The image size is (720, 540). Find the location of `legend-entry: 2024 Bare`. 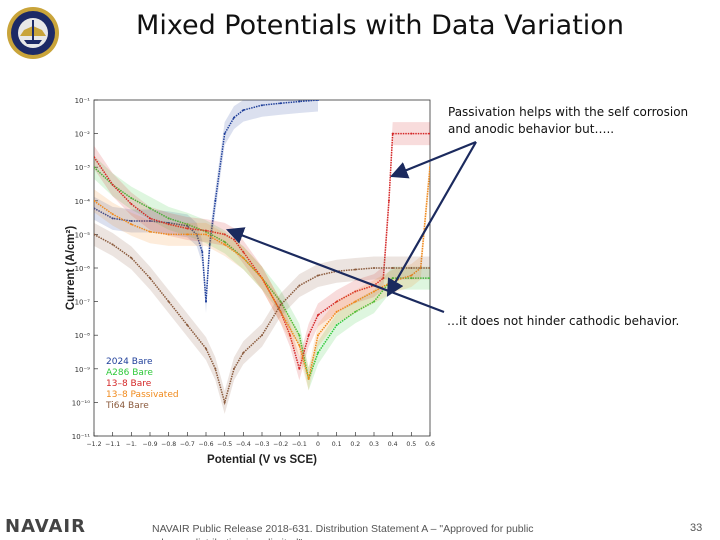

legend-entry: 2024 Bare is located at coordinates (129, 362).